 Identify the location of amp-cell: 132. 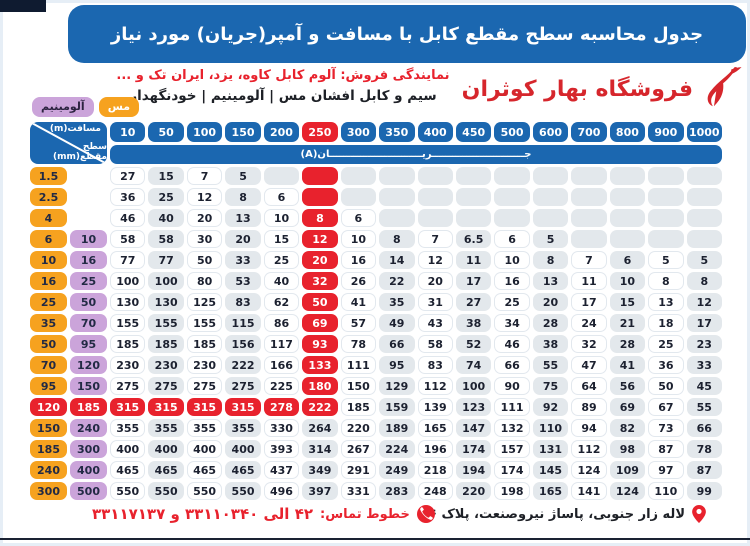
(512, 428).